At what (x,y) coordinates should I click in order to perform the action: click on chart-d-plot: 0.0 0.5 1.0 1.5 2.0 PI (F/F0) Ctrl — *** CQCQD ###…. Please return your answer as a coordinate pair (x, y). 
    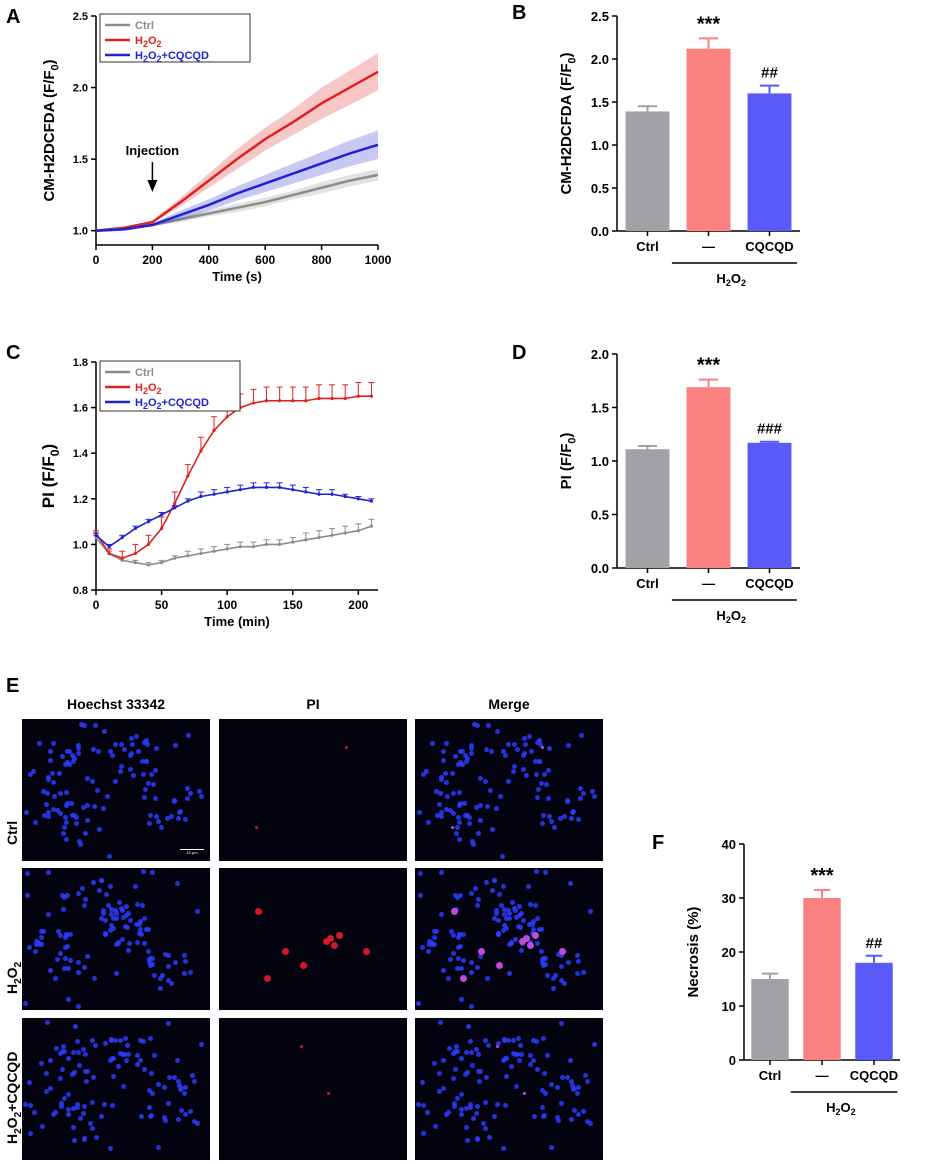
    Looking at the image, I should click on (679, 486).